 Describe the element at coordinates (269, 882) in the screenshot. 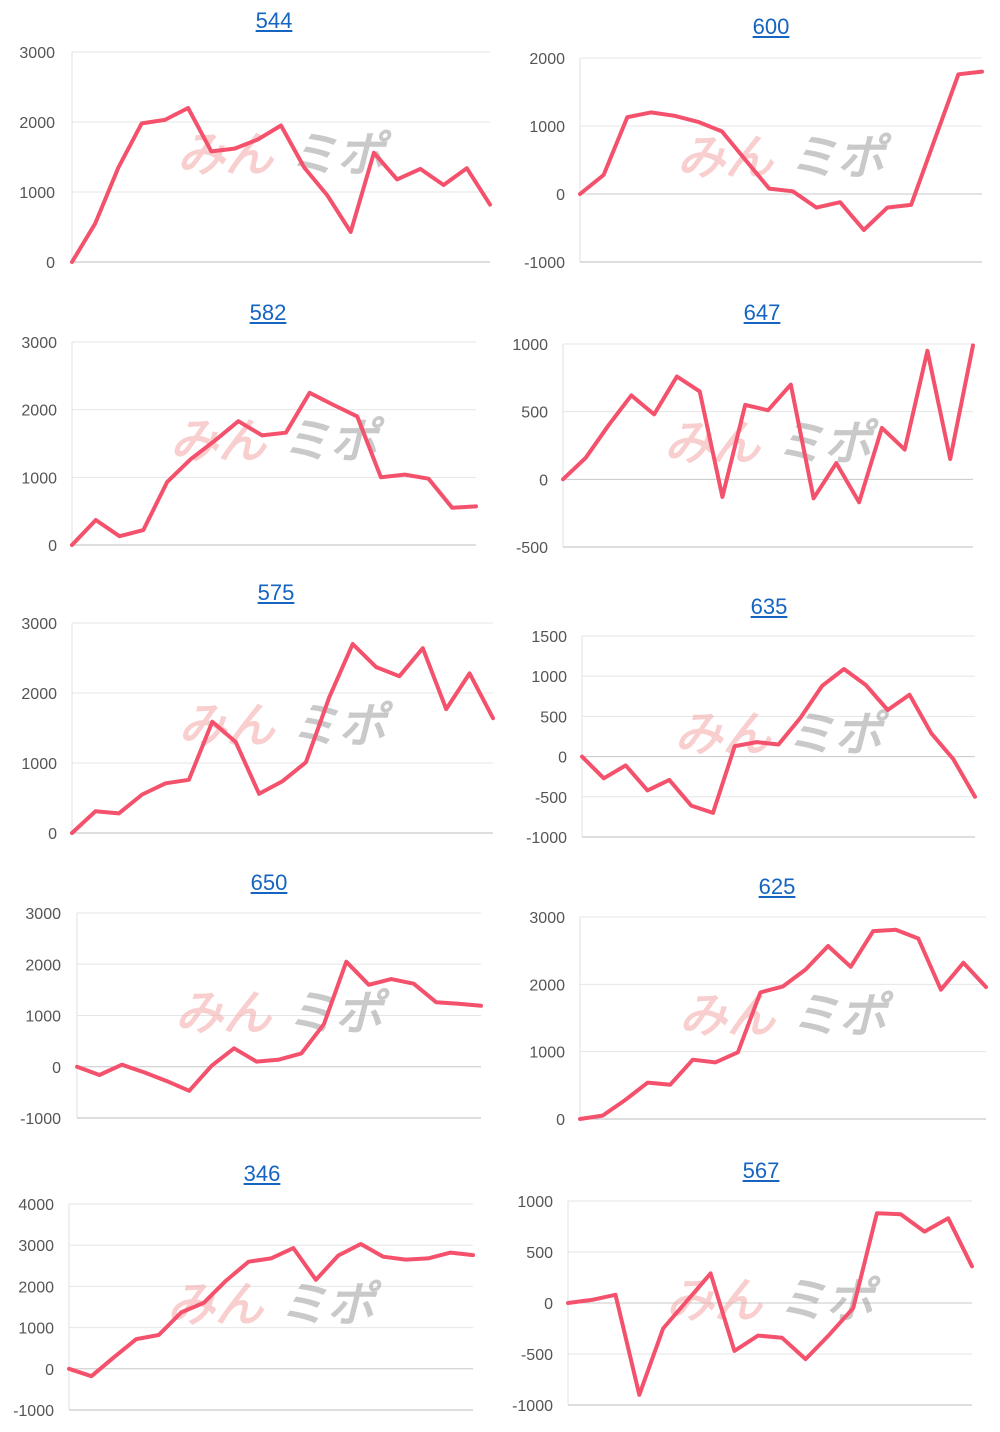

I see `chart-title: 650` at that location.